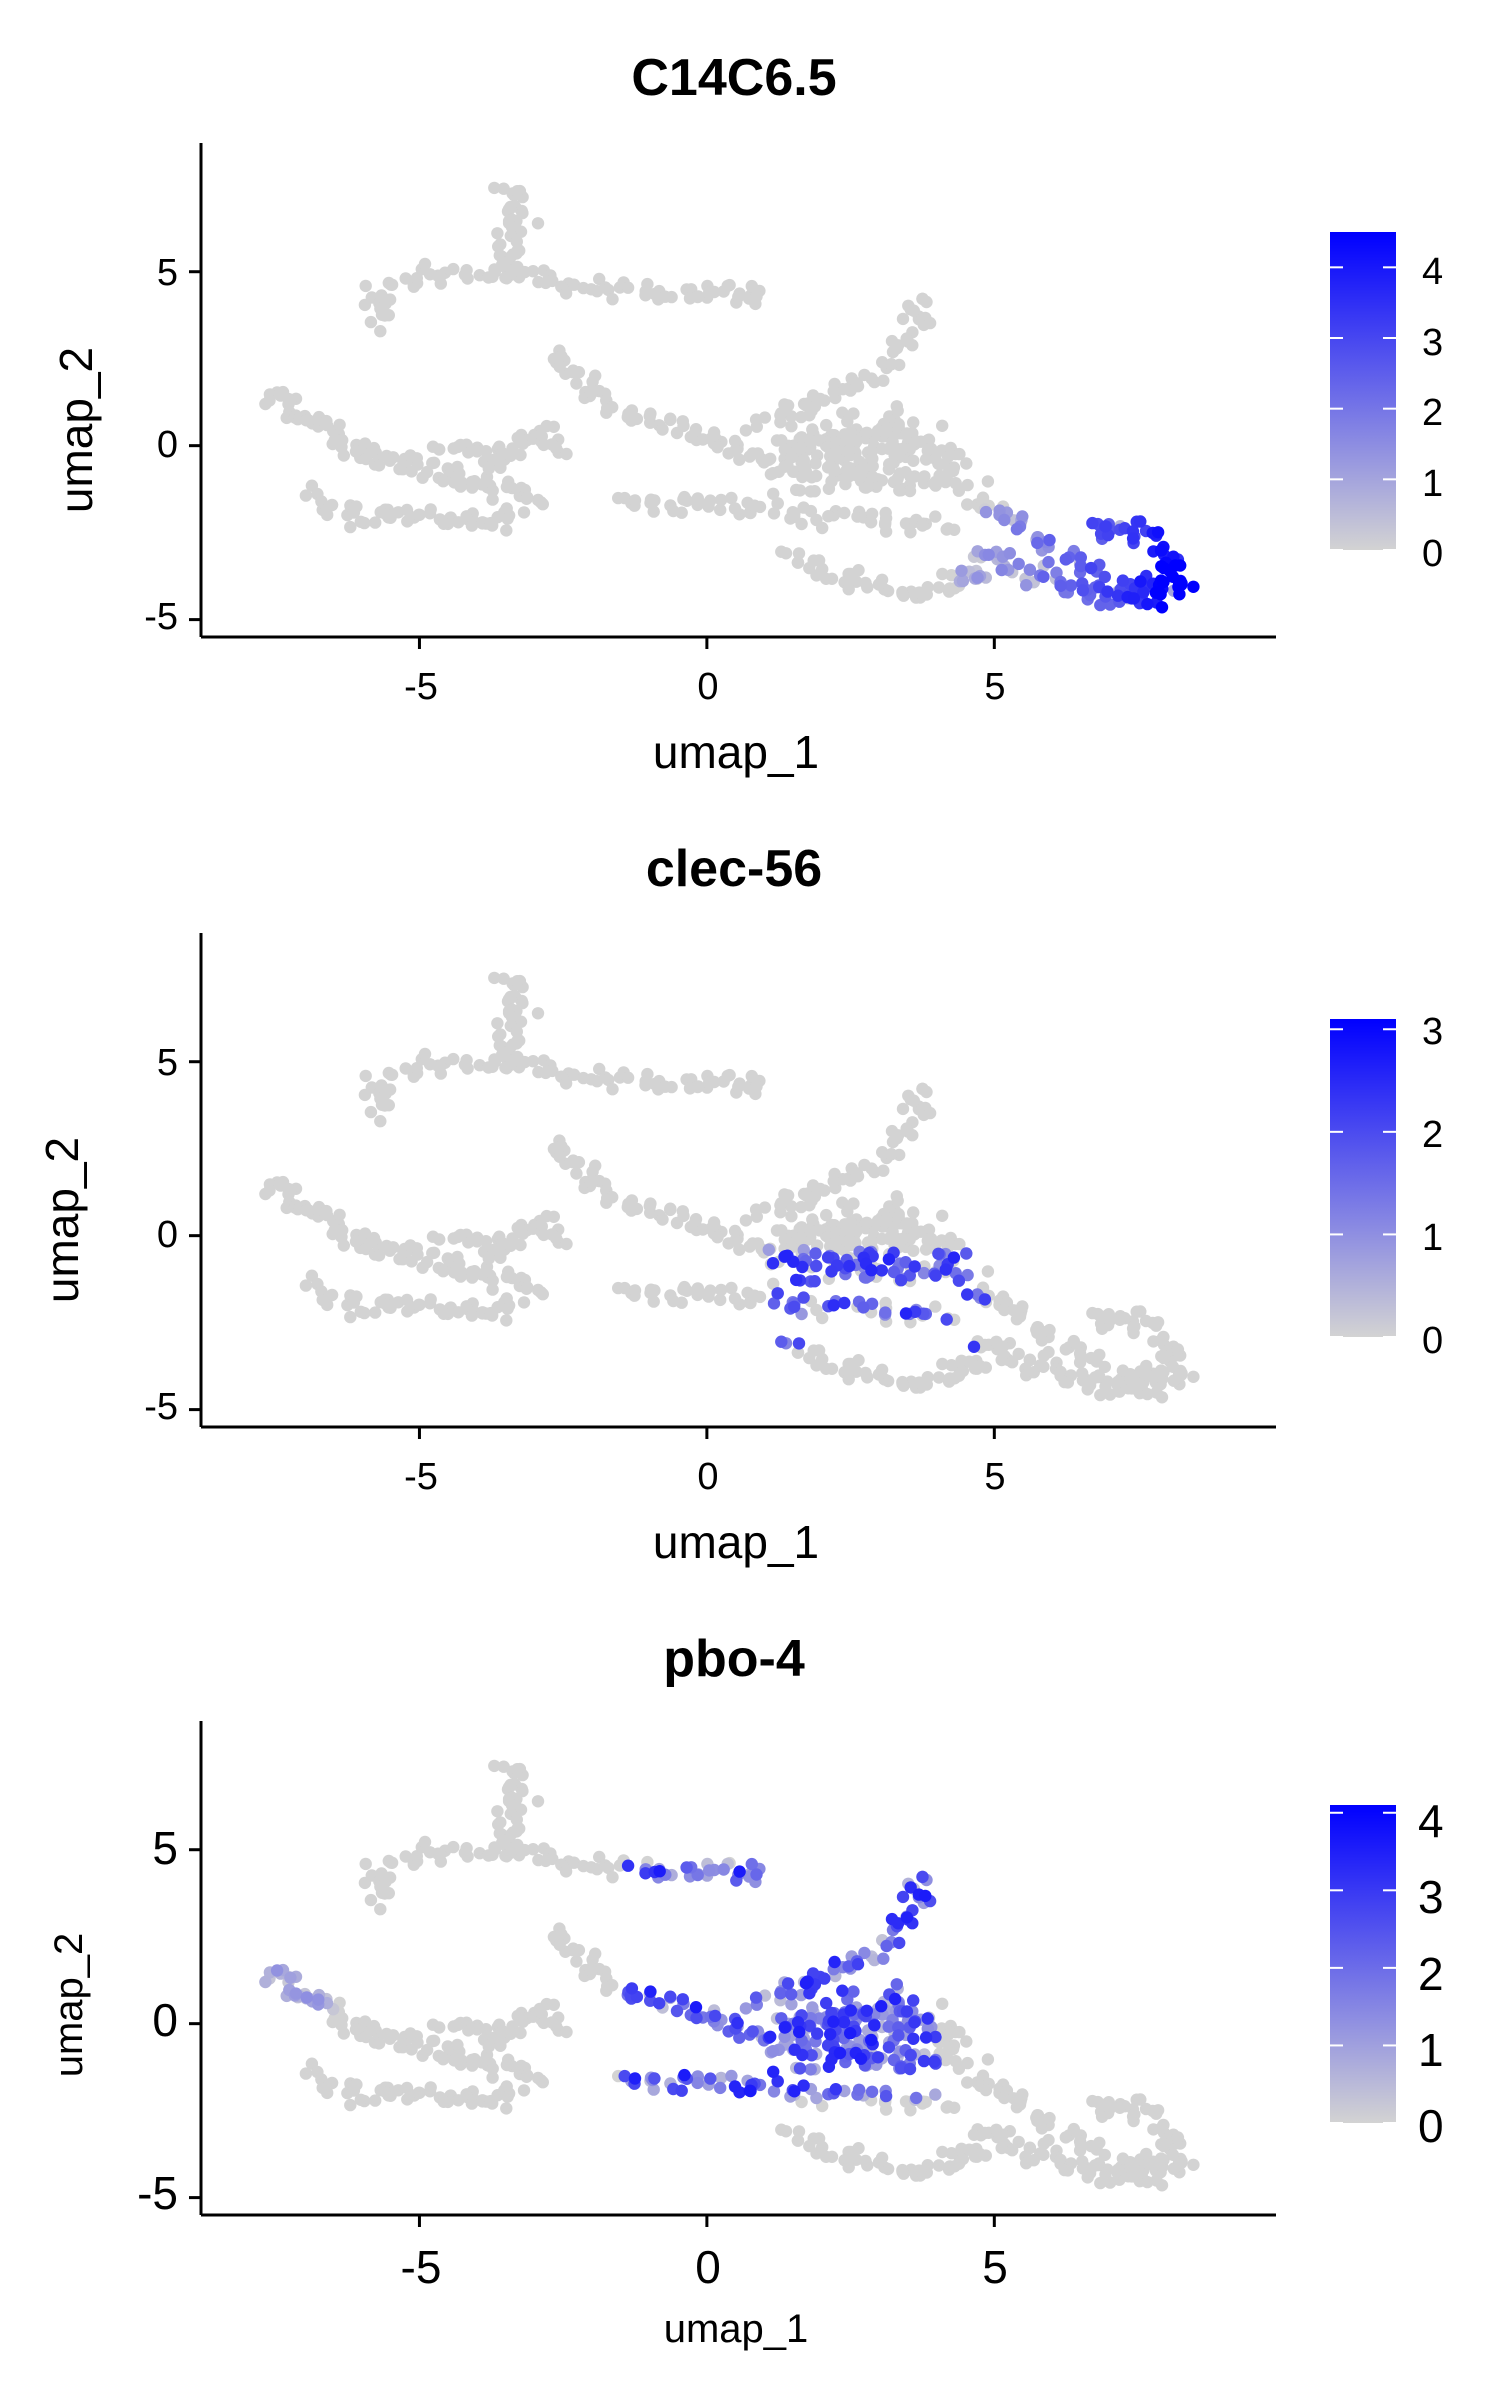 This screenshot has width=1500, height=2399. What do you see at coordinates (1432, 413) in the screenshot?
I see `panel-1-legend-label: 2` at bounding box center [1432, 413].